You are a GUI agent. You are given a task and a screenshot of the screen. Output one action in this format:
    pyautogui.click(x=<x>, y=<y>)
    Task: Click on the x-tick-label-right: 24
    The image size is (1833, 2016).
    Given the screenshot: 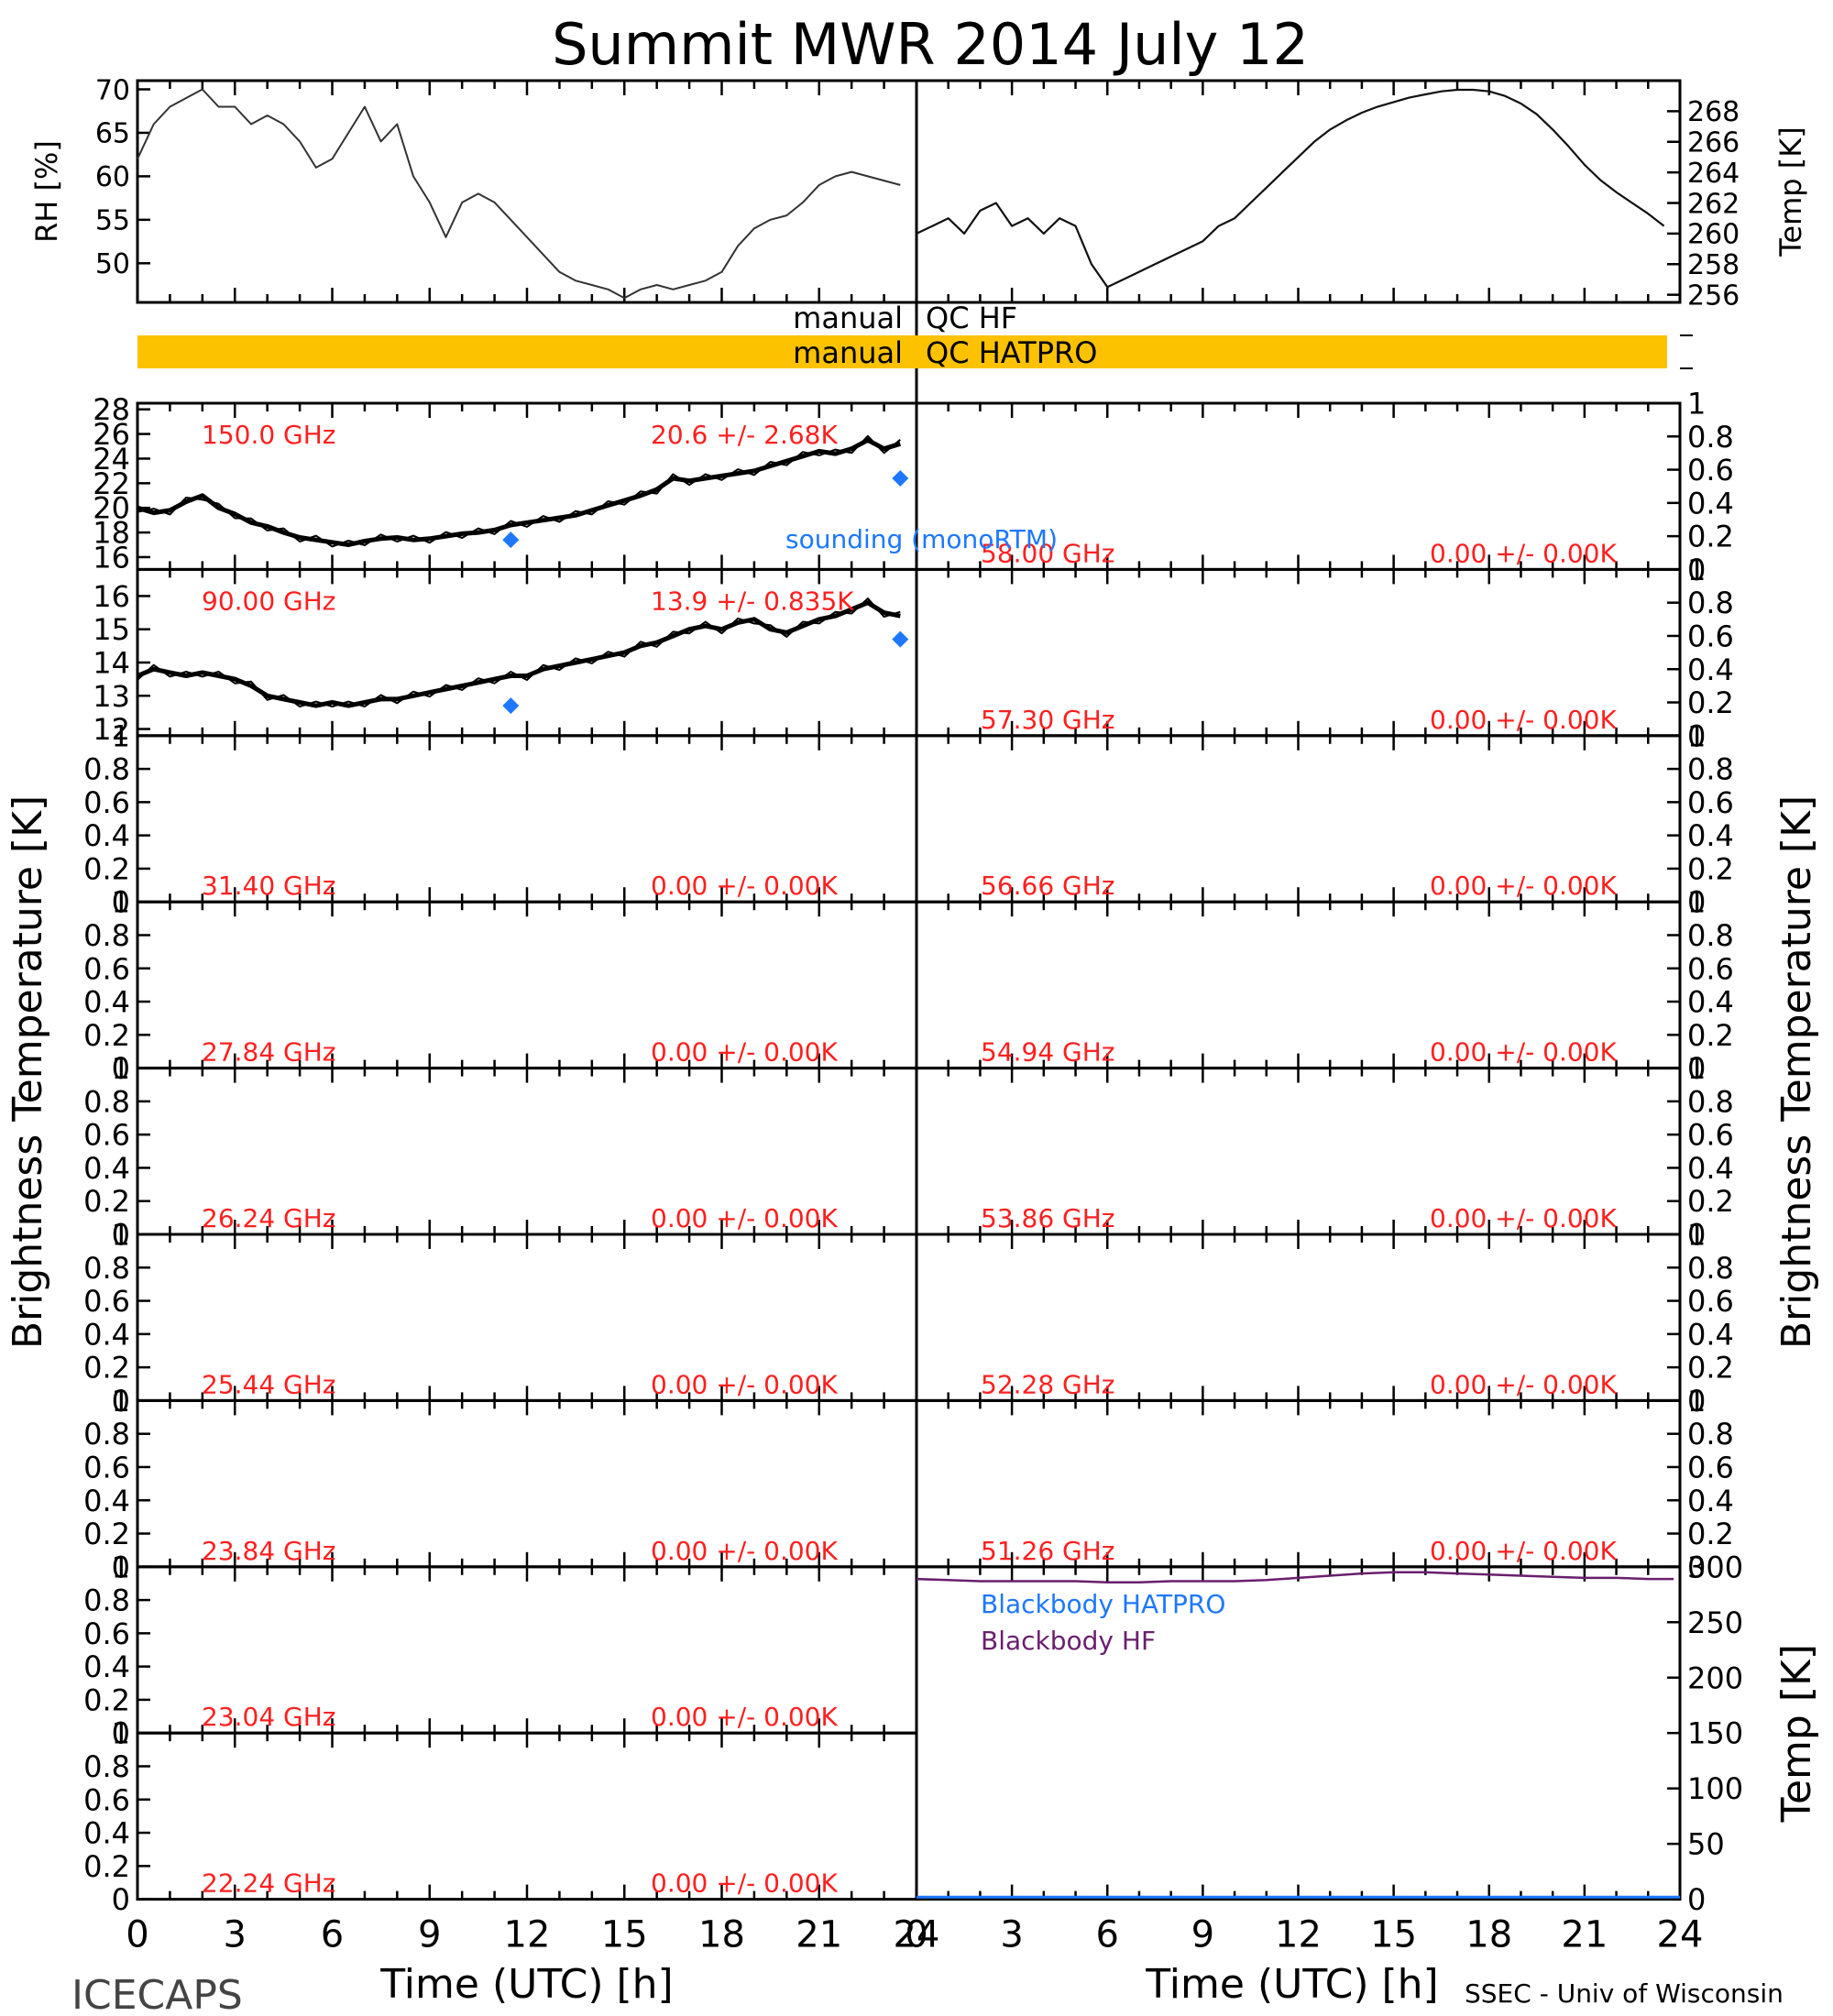 What is the action you would take?
    pyautogui.click(x=1680, y=1935)
    